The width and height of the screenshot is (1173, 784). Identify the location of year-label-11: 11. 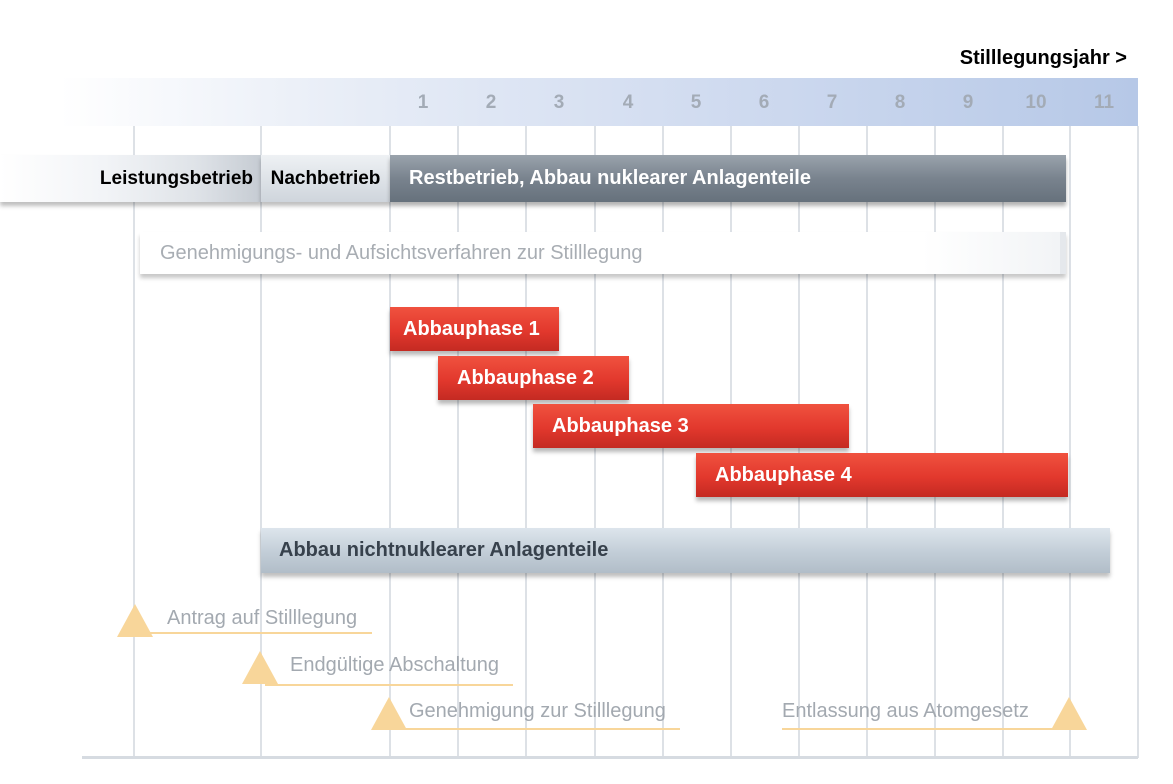
(1104, 102).